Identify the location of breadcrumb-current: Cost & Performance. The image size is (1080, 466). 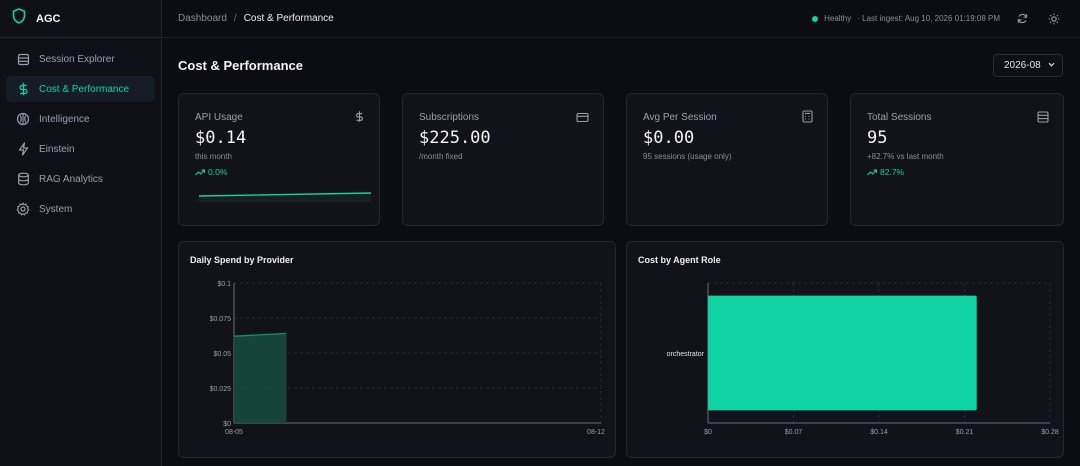
(288, 18).